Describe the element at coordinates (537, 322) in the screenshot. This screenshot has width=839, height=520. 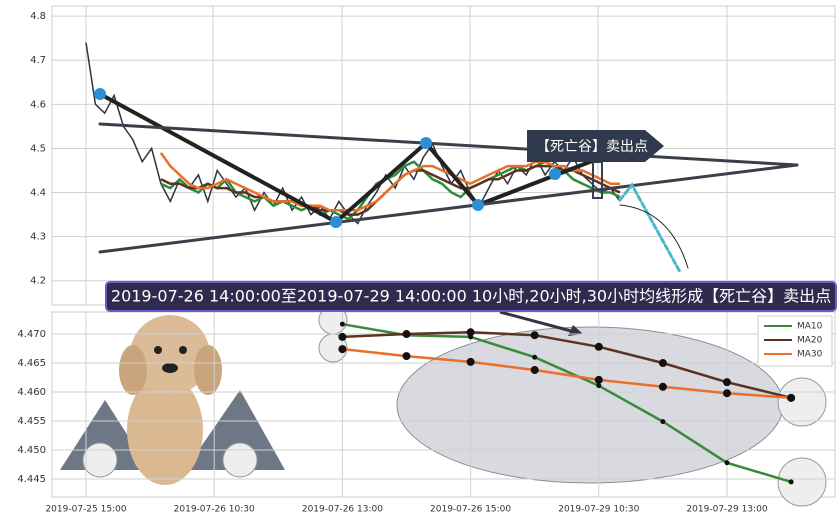
I see `pointer-arrow` at that location.